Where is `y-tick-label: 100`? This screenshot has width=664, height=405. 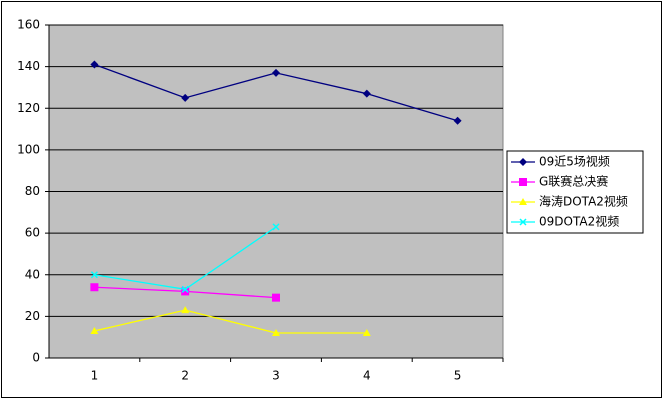
y-tick-label: 100 is located at coordinates (28, 149).